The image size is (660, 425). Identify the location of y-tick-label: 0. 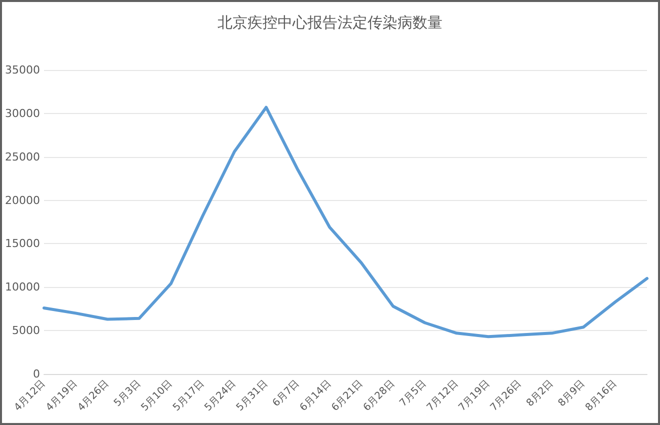
(36, 374).